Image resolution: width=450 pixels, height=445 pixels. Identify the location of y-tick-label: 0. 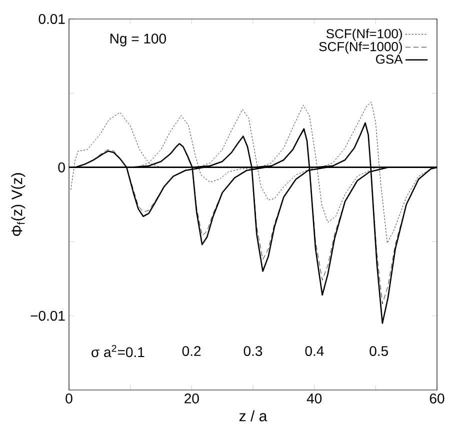
(61, 167).